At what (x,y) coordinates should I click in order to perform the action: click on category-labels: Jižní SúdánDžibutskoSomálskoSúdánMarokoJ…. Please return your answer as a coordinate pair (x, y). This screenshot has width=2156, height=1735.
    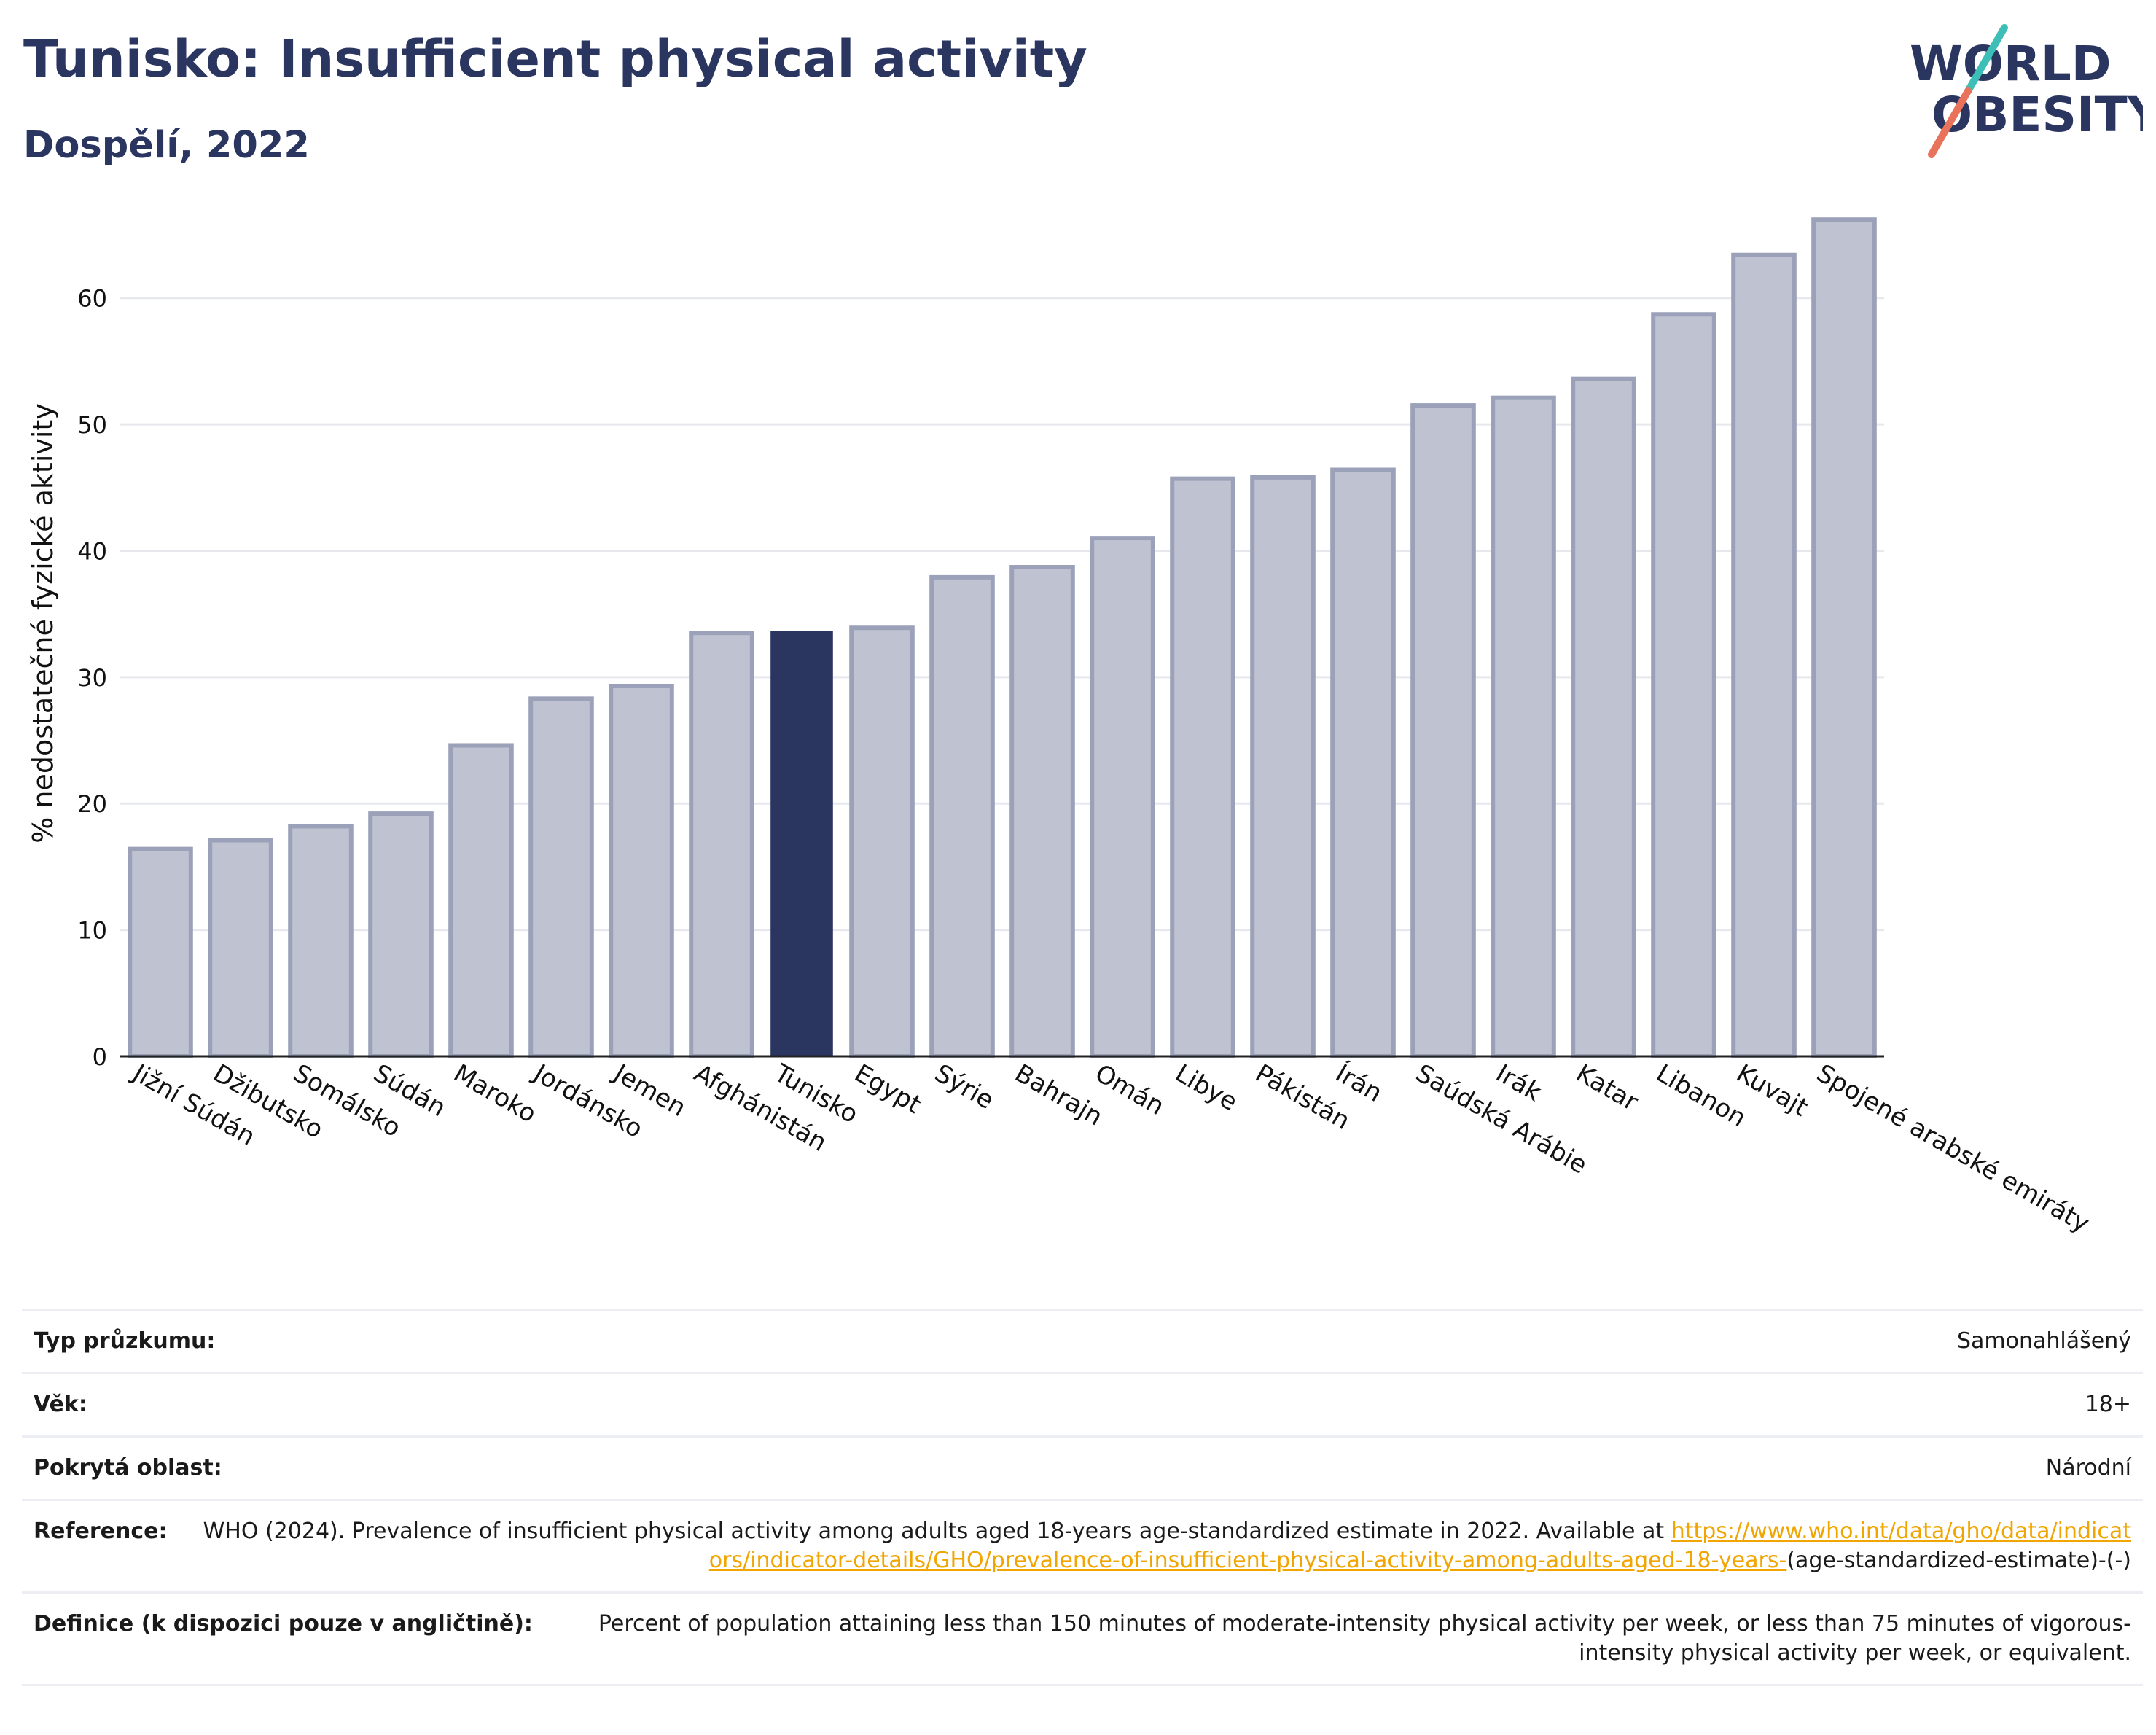
    Looking at the image, I should click on (1110, 1148).